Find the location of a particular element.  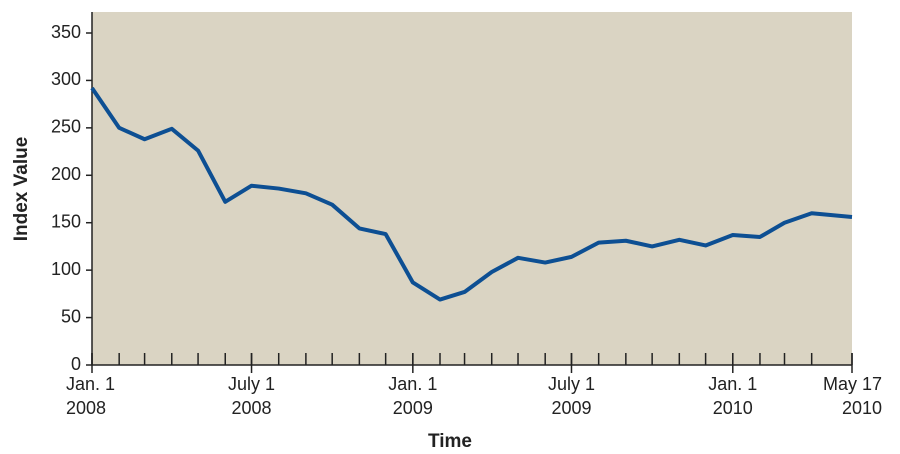

x-tick-label: May 17 is located at coordinates (852, 384).